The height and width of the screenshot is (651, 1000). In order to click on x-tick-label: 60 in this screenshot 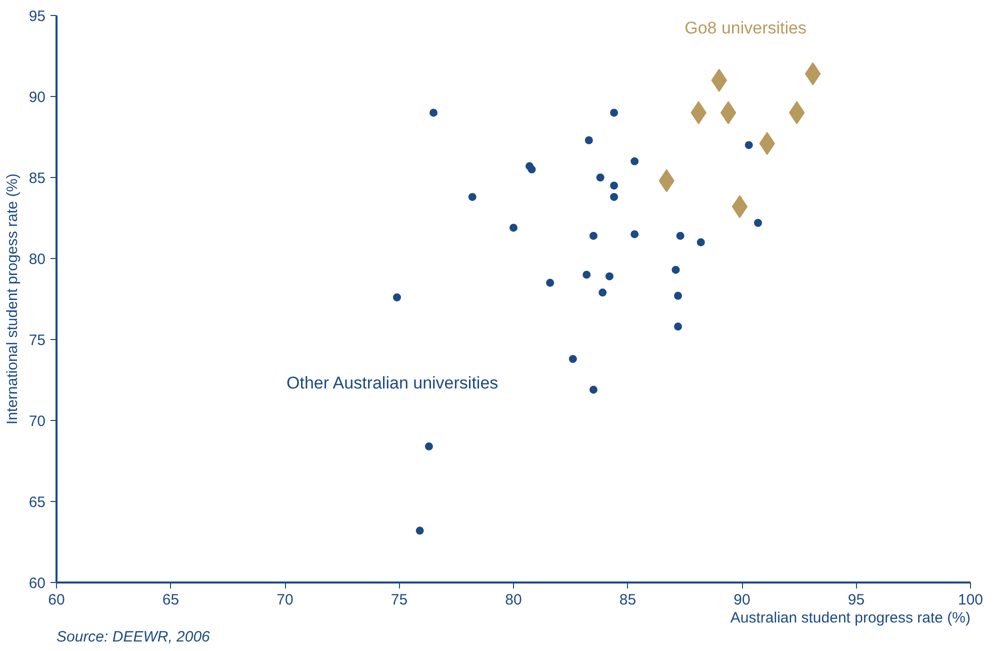, I will do `click(56, 600)`.